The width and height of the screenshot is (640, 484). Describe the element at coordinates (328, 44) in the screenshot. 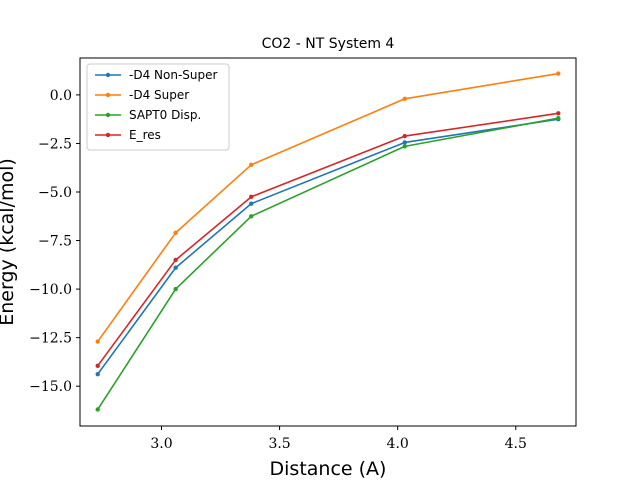

I see `chart-title: CO2 - NT System 4` at that location.